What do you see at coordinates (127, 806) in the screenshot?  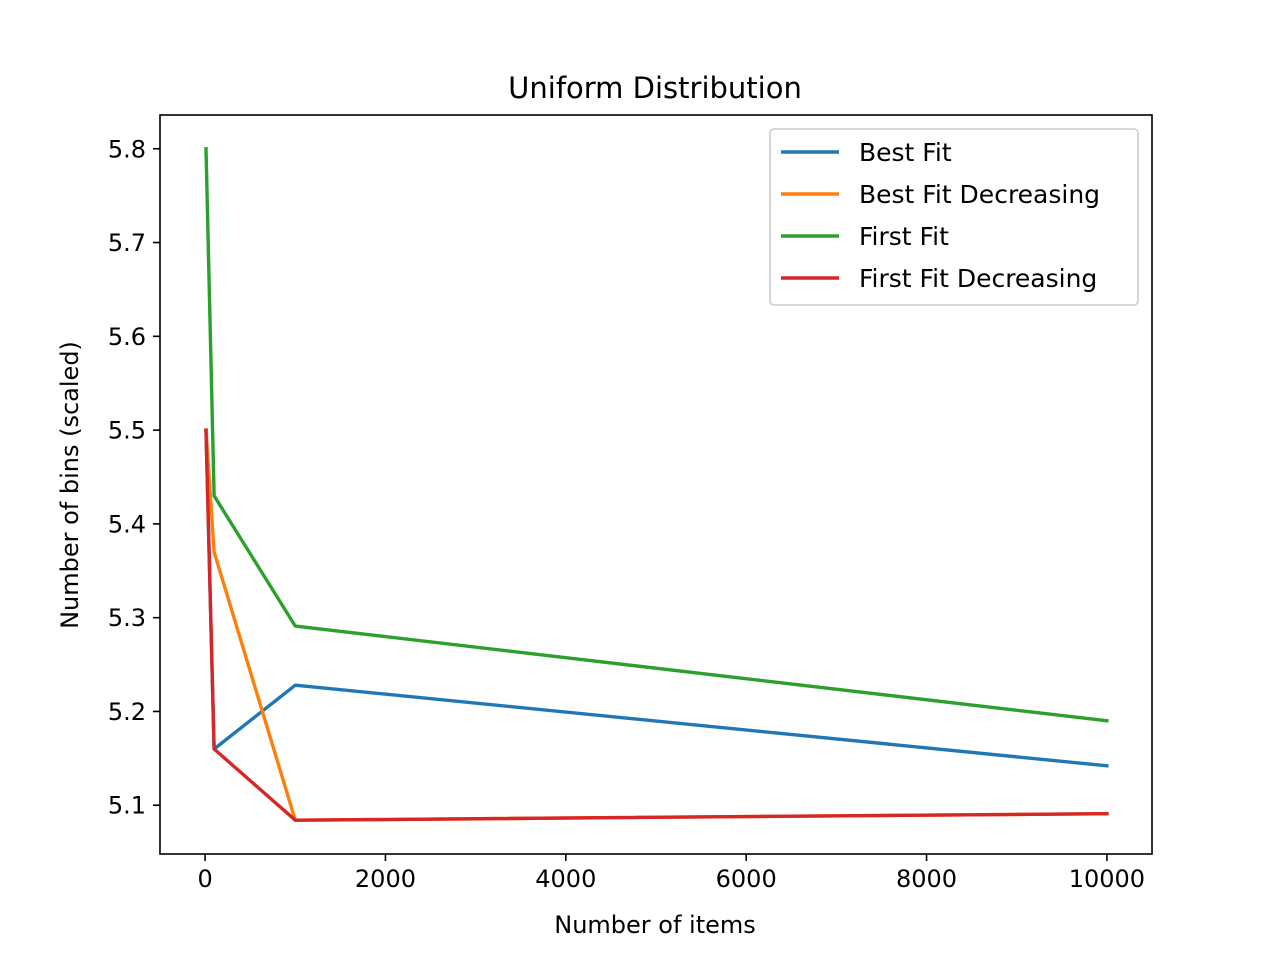 I see `y-tick-label: 5.1` at bounding box center [127, 806].